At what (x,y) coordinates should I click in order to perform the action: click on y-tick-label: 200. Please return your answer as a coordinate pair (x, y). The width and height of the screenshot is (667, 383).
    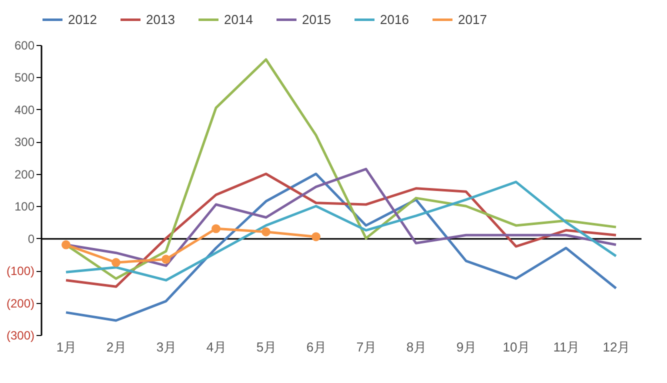
    Looking at the image, I should click on (24, 174).